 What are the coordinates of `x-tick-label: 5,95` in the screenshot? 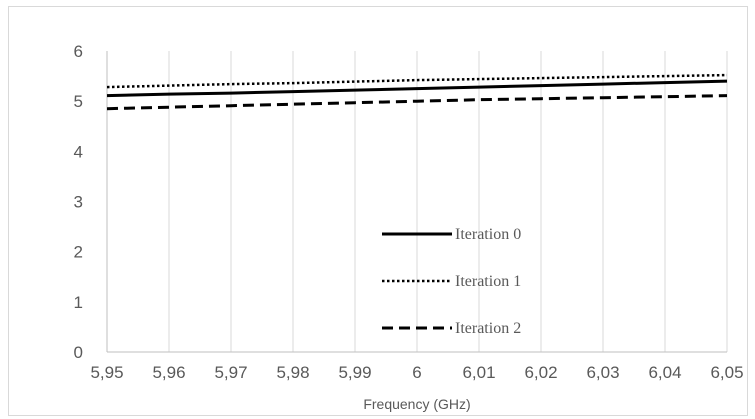 It's located at (106, 372).